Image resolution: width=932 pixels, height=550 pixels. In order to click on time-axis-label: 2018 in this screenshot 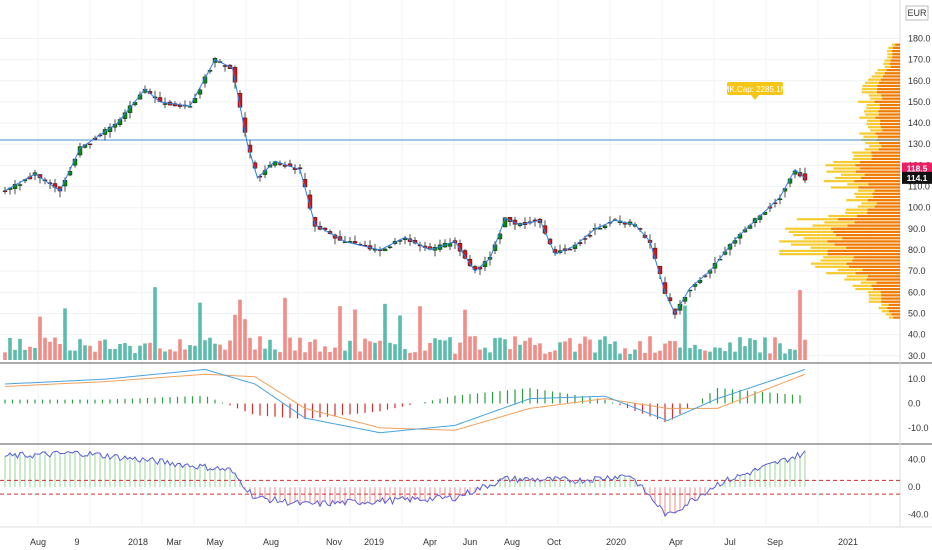, I will do `click(138, 542)`.